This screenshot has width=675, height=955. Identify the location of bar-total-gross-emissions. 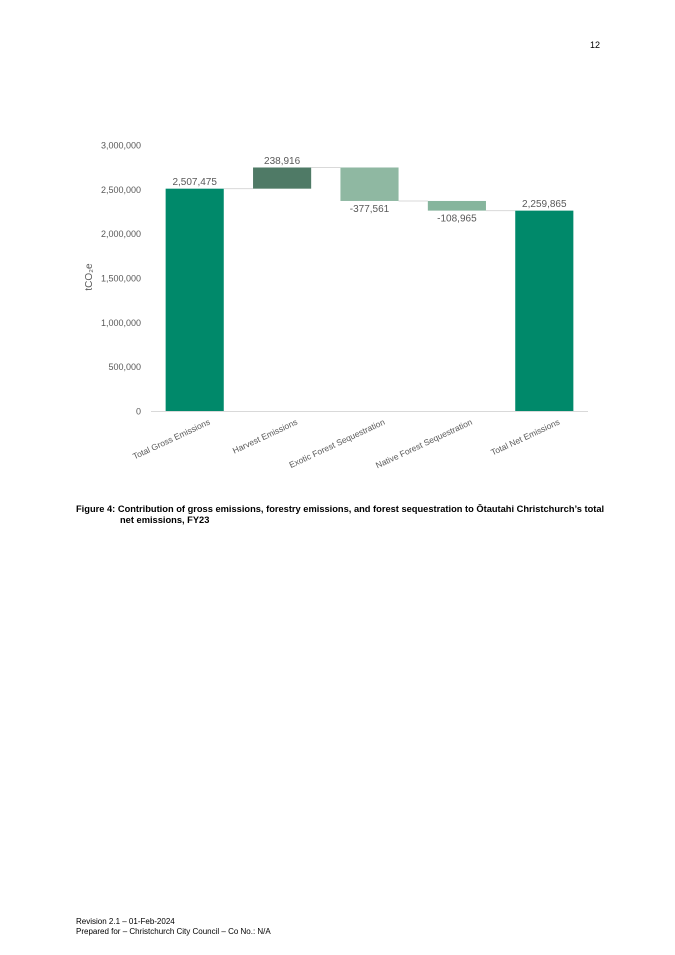
(194, 299).